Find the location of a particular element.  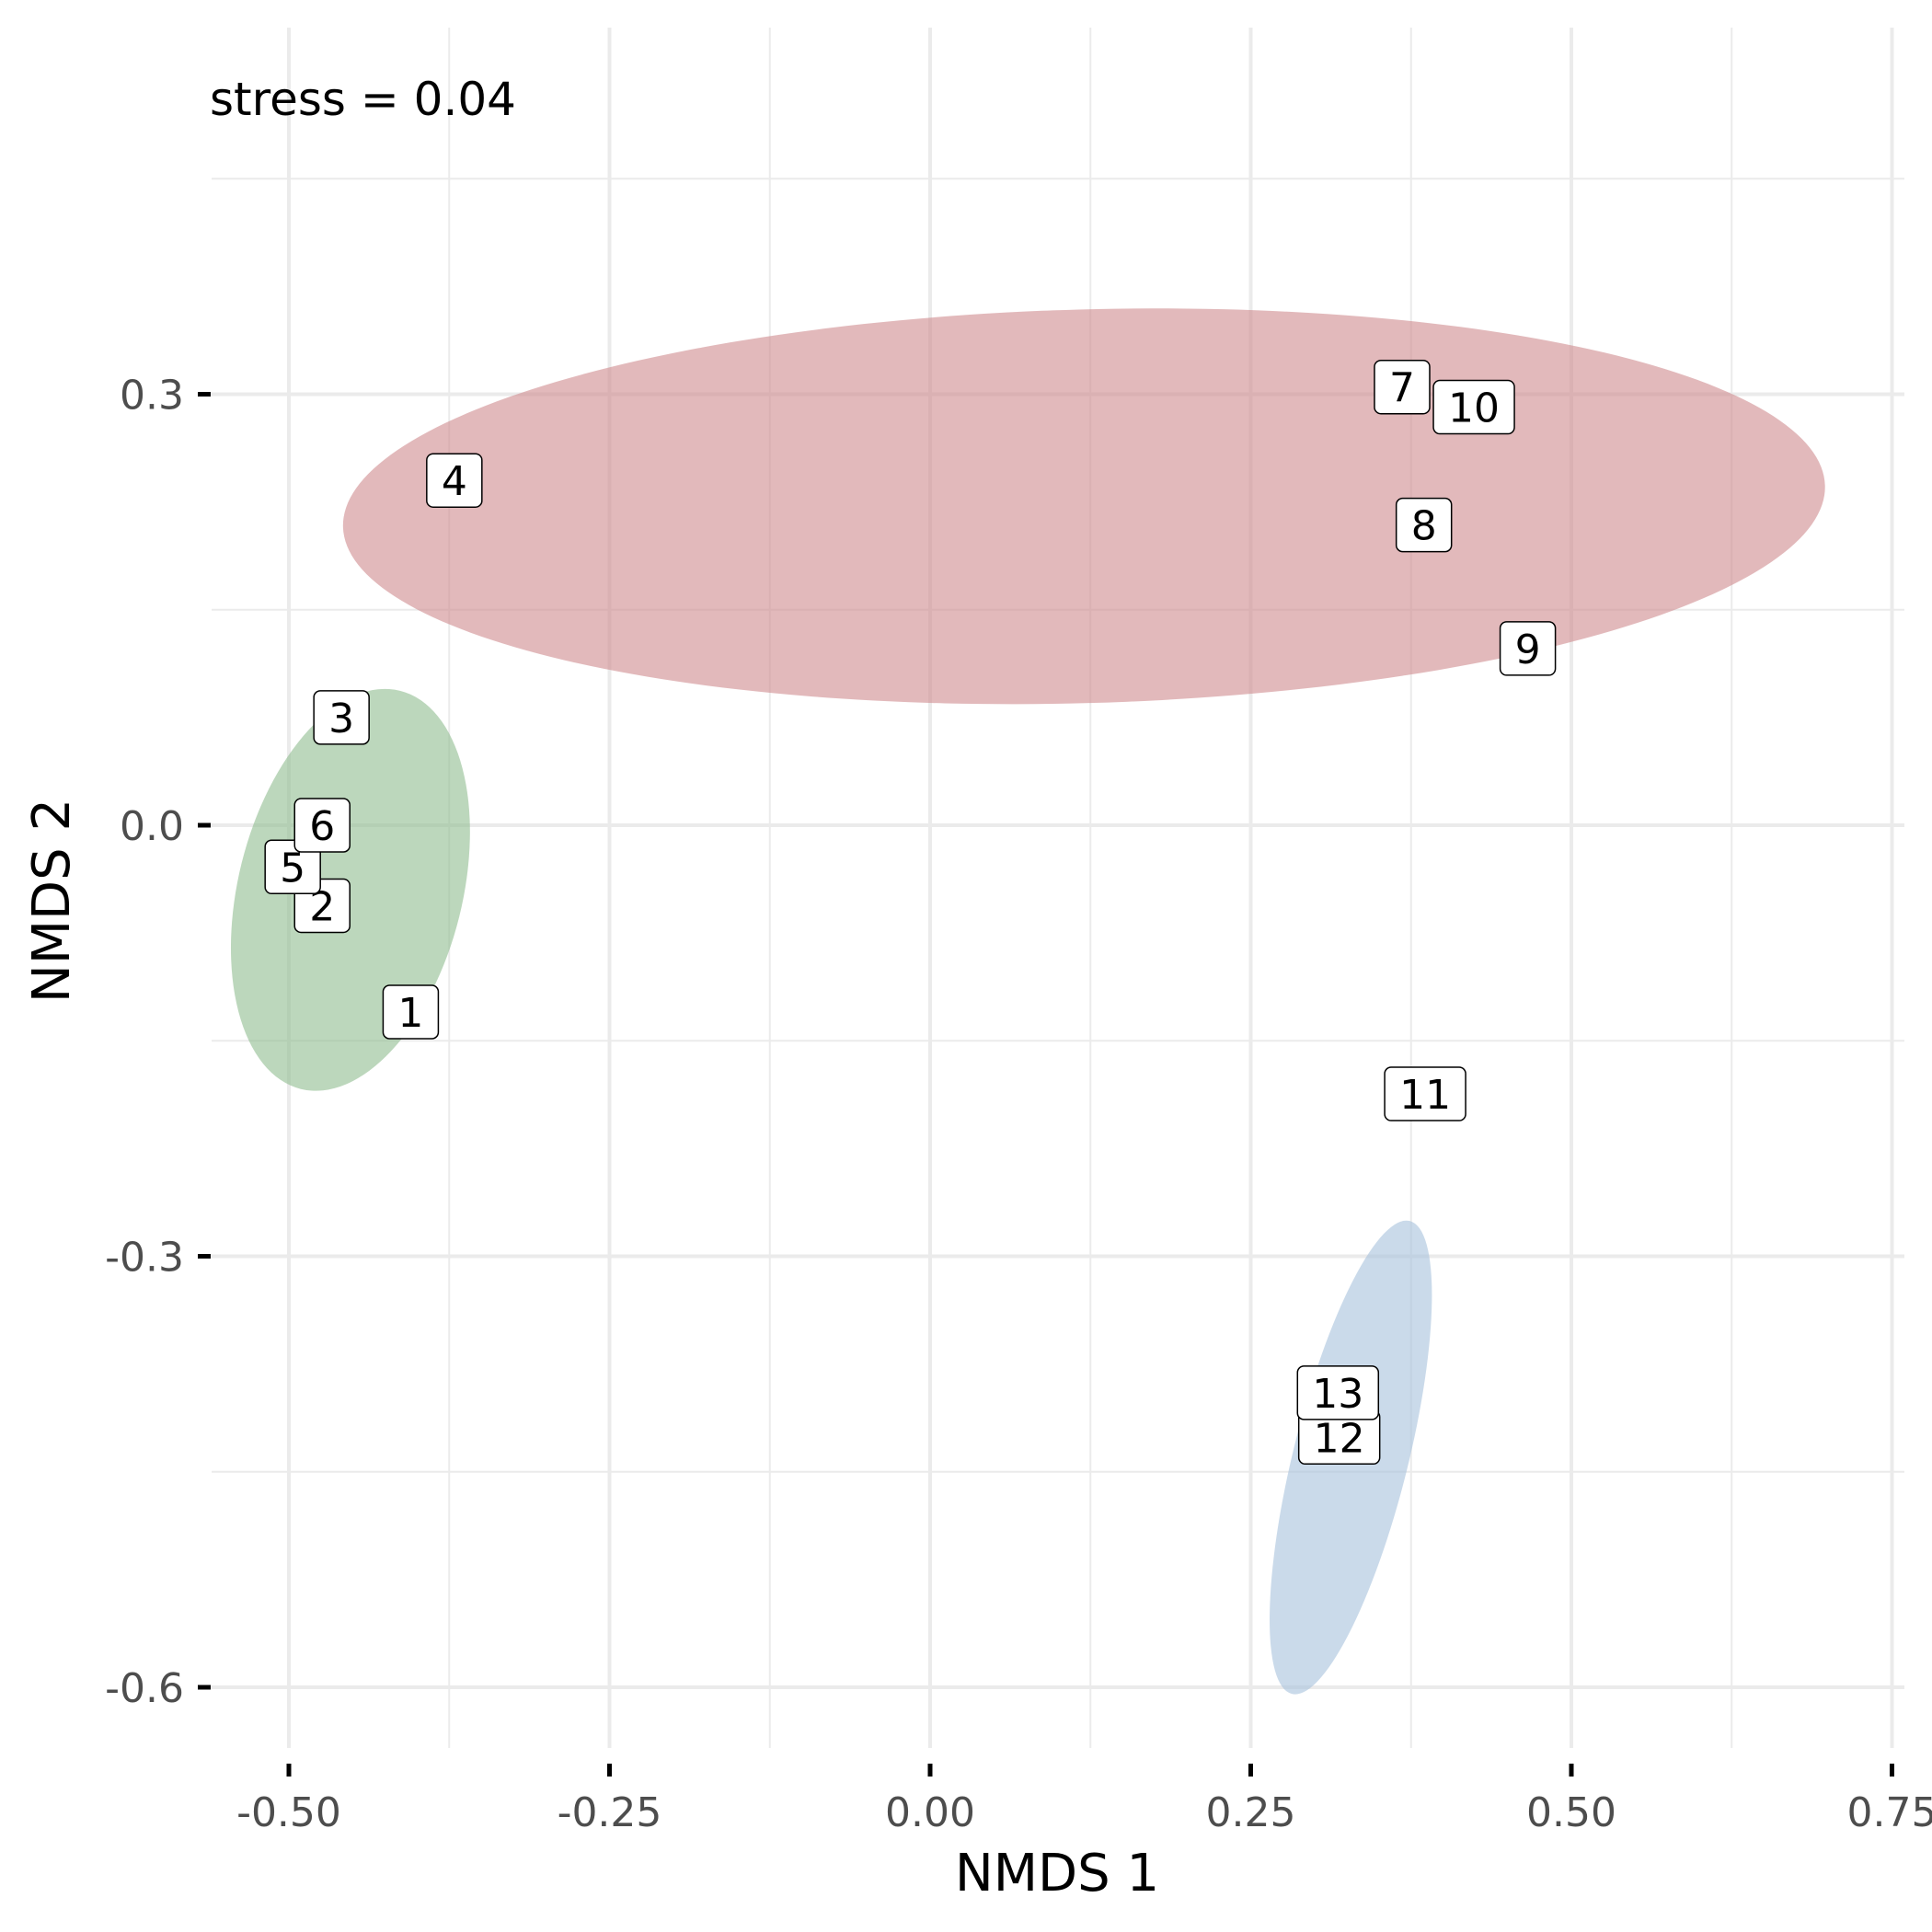

point-label-text: 10 is located at coordinates (1474, 408).